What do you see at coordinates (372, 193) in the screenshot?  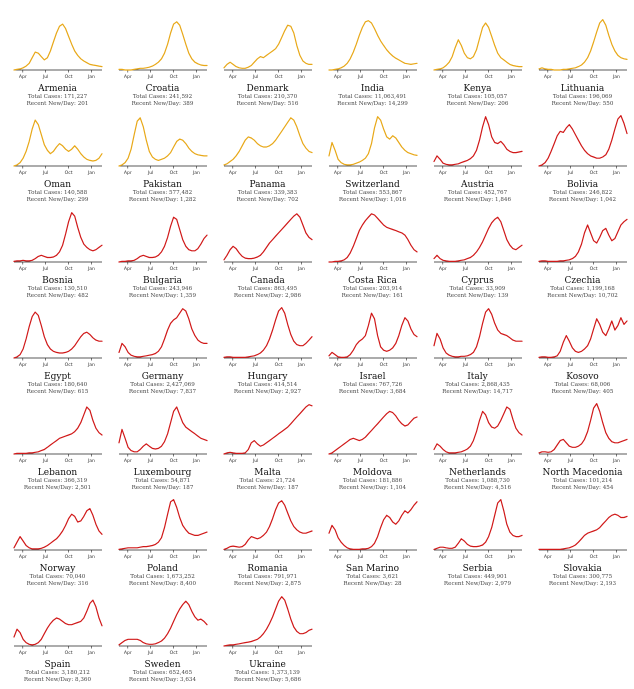 I see `total-cases-label: Total Cases: 553,867` at bounding box center [372, 193].